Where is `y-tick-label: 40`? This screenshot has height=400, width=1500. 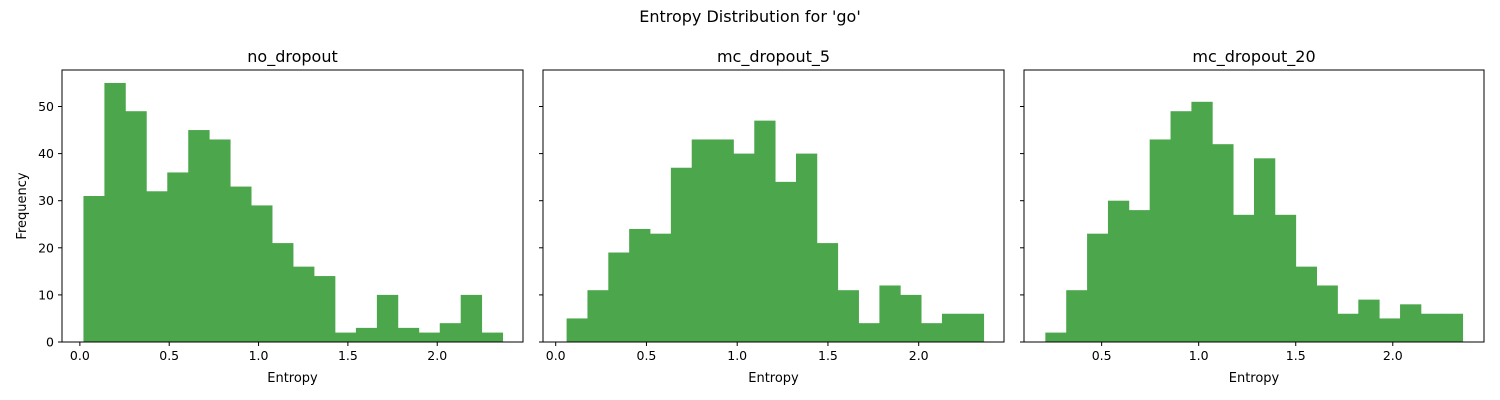 y-tick-label: 40 is located at coordinates (46, 153).